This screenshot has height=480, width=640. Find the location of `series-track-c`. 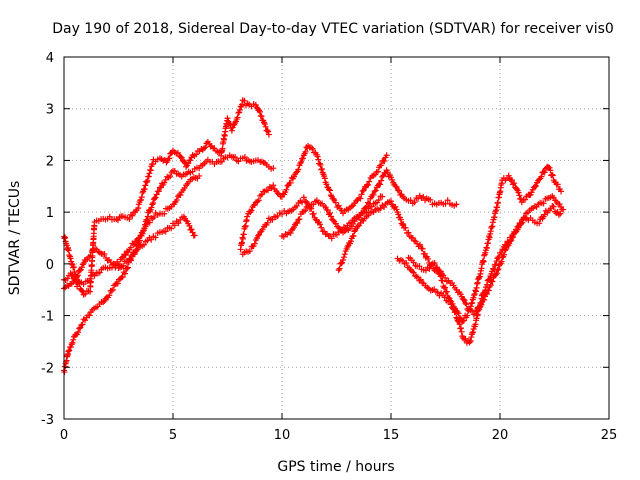

series-track-c is located at coordinates (132, 231).